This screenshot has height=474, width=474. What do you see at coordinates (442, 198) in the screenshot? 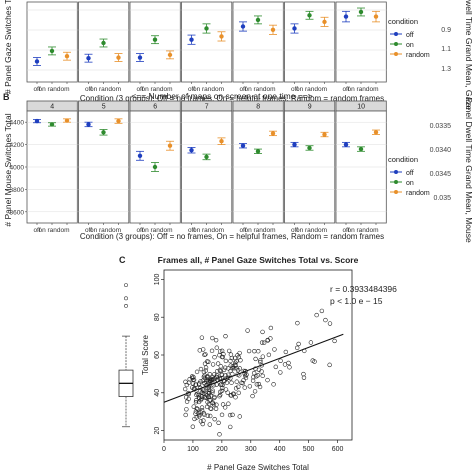
I see `panel-b-right-tick: 0.035` at bounding box center [442, 198].